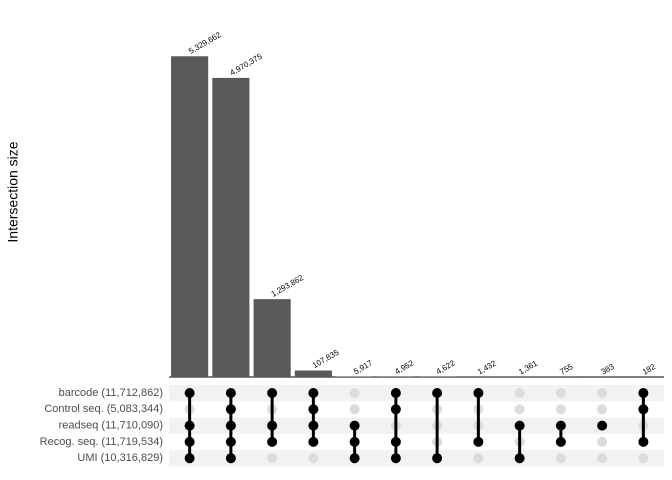 The height and width of the screenshot is (480, 672). What do you see at coordinates (246, 65) in the screenshot?
I see `value-label: 4,970,375` at bounding box center [246, 65].